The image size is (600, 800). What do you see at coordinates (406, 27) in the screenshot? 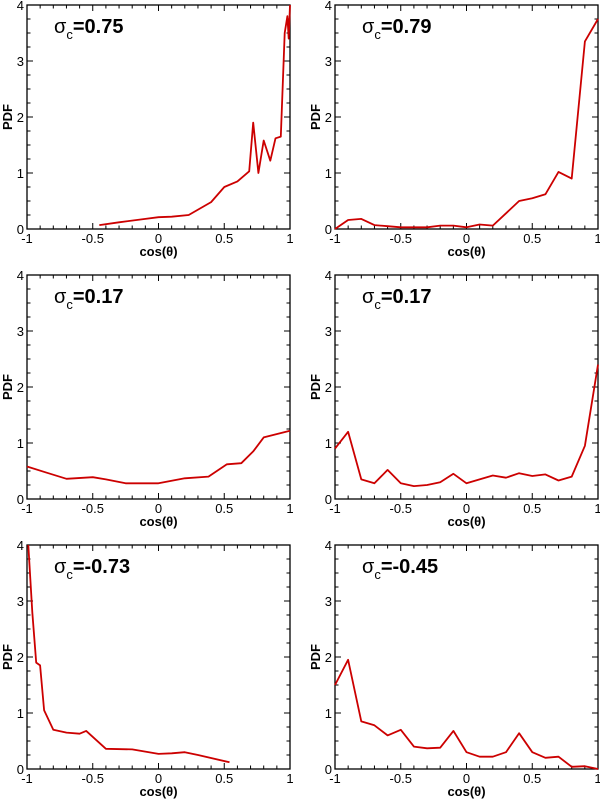
I see `sigma-value: =0.79` at bounding box center [406, 27].